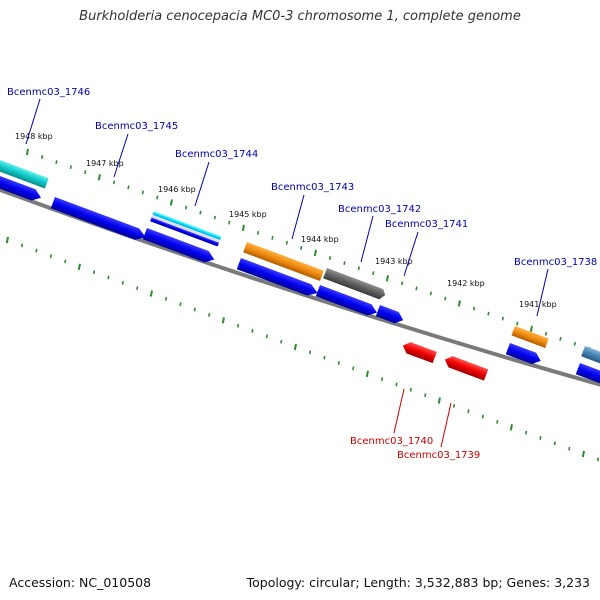 This screenshot has height=600, width=600. Describe the element at coordinates (394, 261) in the screenshot. I see `kbp-label: 1943 kbp` at that location.